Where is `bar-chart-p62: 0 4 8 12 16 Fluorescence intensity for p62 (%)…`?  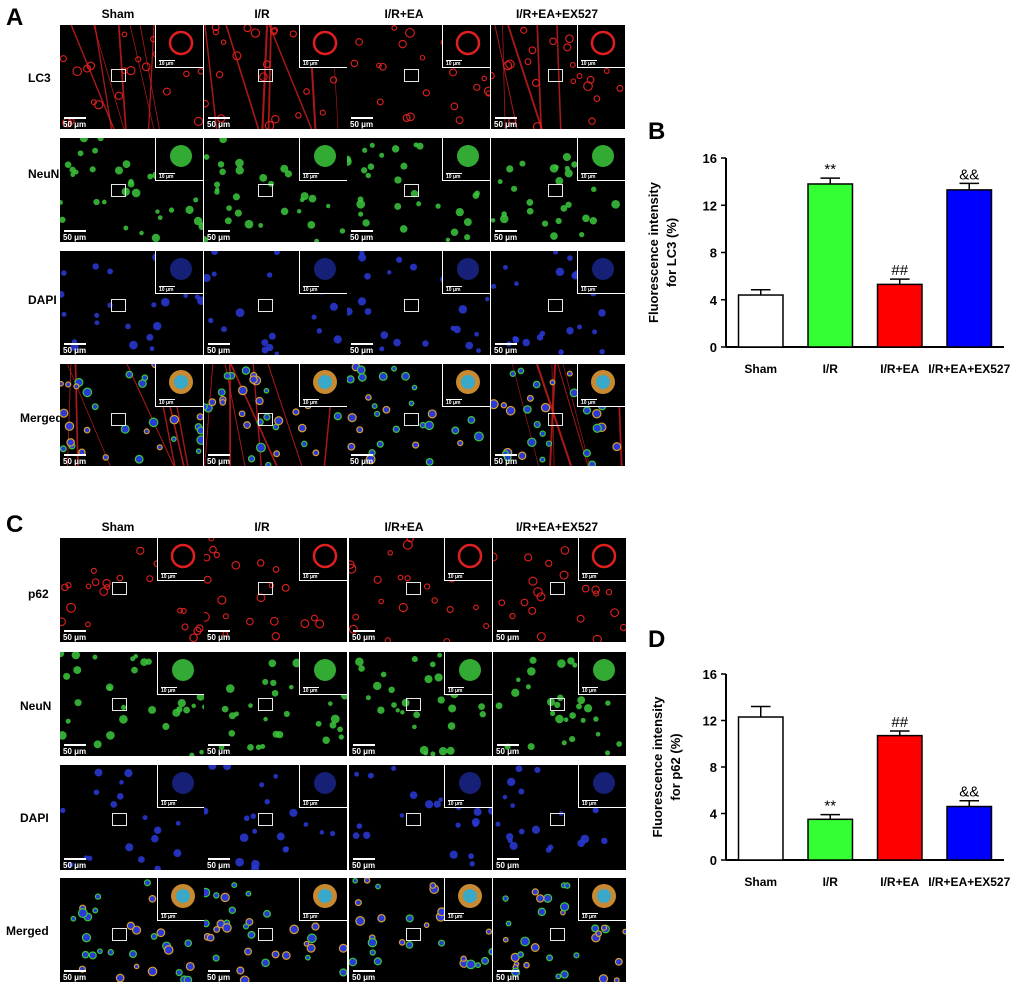
bar-chart-p62: 0 4 8 12 16 Fluorescence intensity for p62 (%)… is located at coordinates (825, 771).